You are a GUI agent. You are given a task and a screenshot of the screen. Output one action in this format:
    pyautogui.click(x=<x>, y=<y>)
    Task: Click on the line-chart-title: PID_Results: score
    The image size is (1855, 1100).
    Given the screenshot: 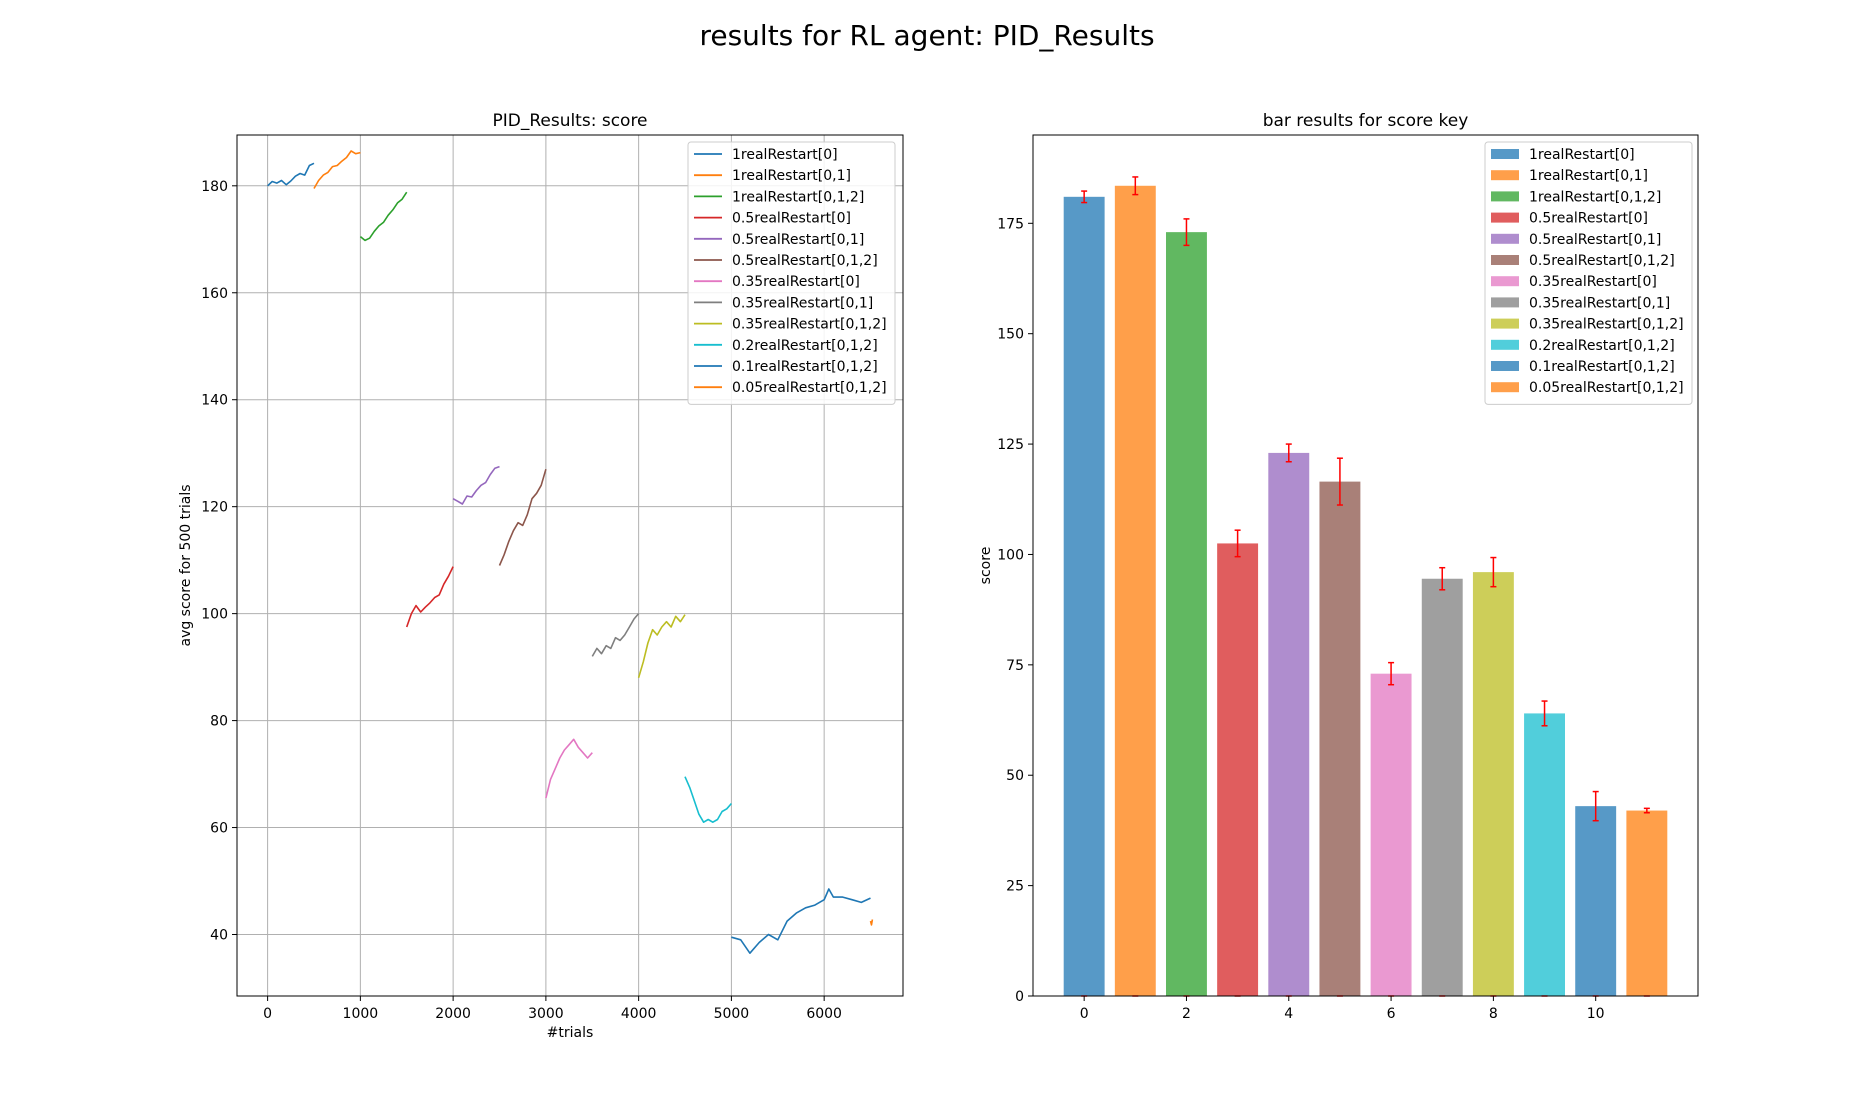 What is the action you would take?
    pyautogui.click(x=569, y=121)
    